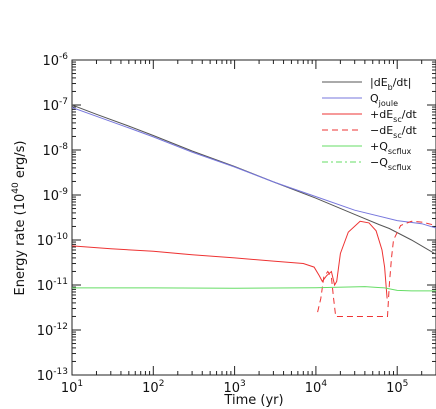  I want to click on x-tick-label: 10¹, so click(72, 387).